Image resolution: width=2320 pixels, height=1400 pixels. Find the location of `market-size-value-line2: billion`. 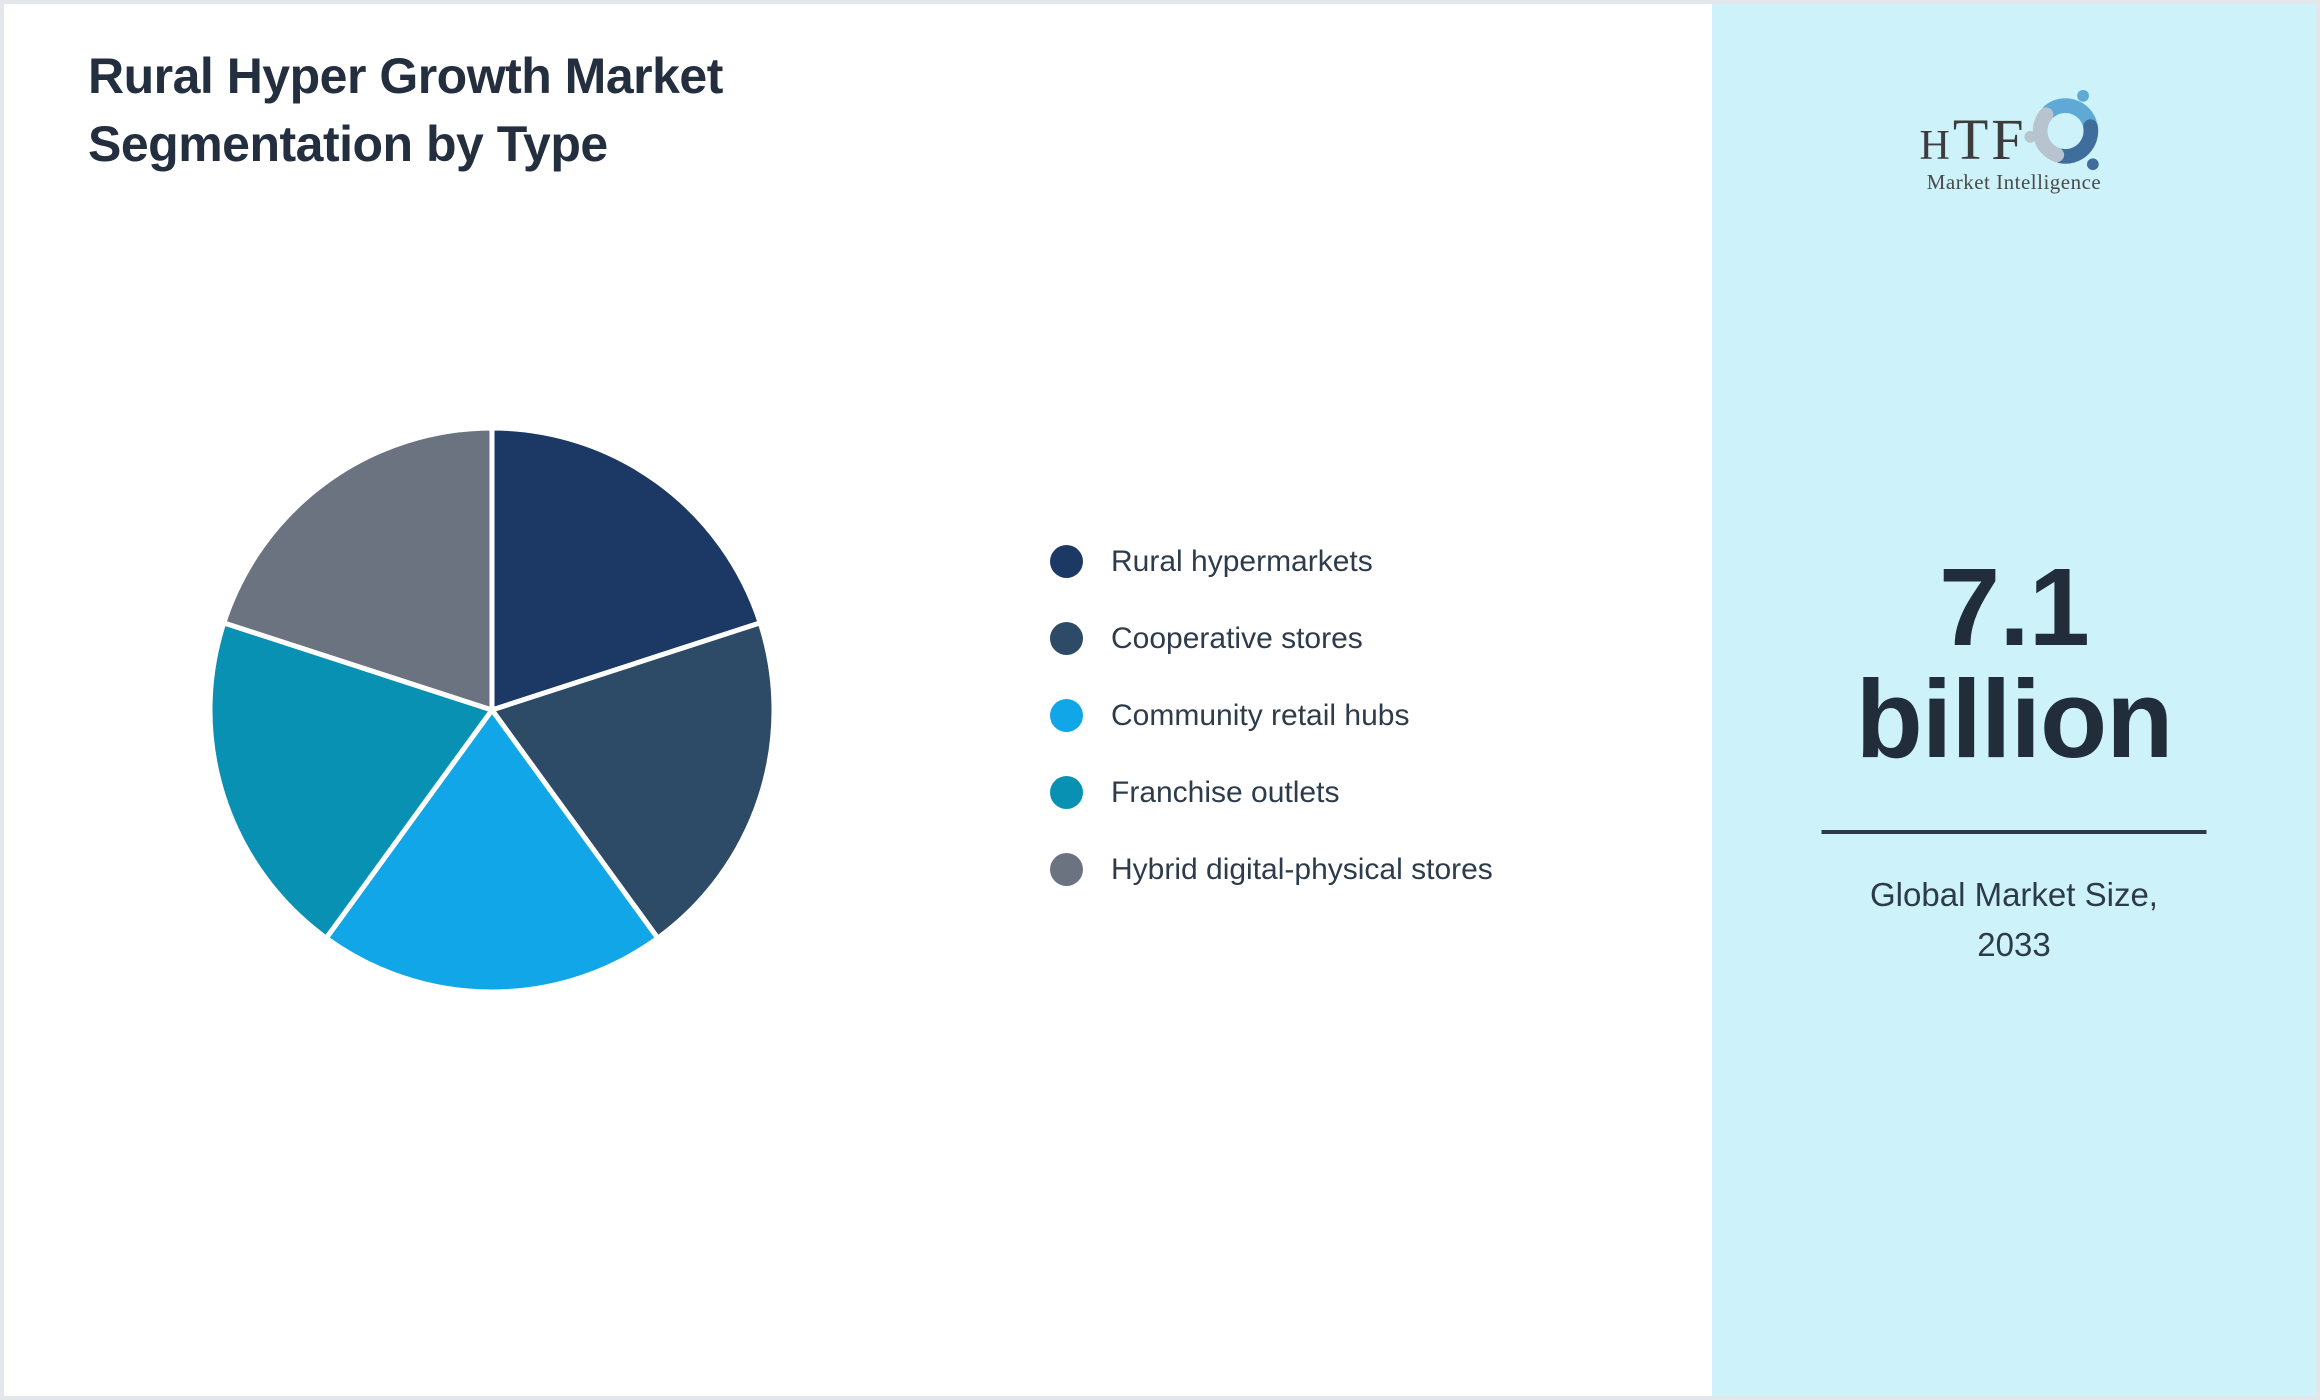

market-size-value-line2: billion is located at coordinates (2014, 720).